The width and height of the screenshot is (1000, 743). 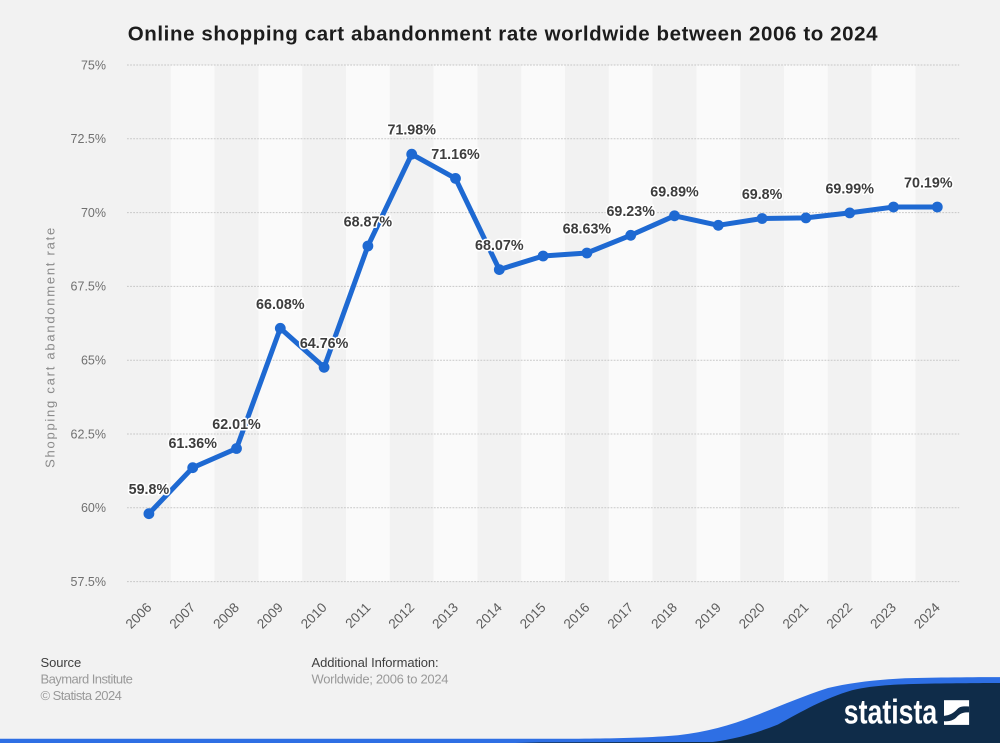 I want to click on svg-text: 69.23%, so click(x=630, y=212).